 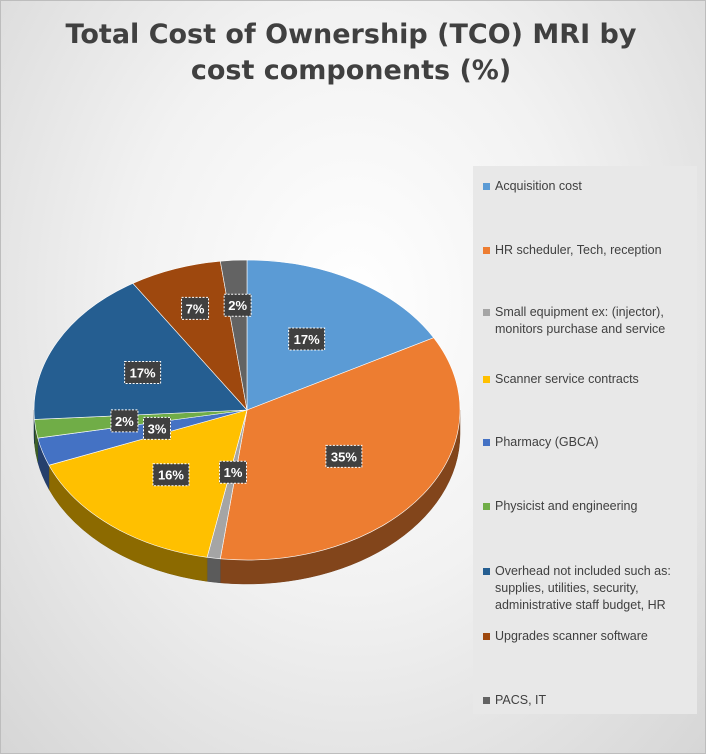 I want to click on legend-label: Pharmacy (GBCA), so click(x=547, y=442).